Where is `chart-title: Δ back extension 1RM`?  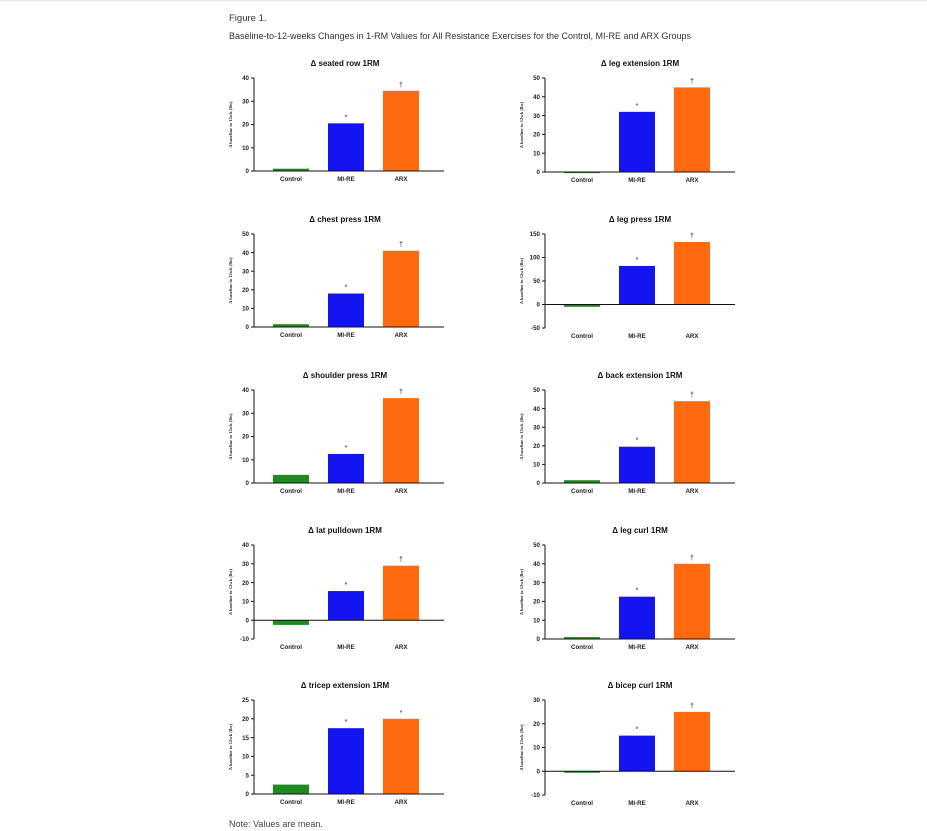 chart-title: Δ back extension 1RM is located at coordinates (640, 375).